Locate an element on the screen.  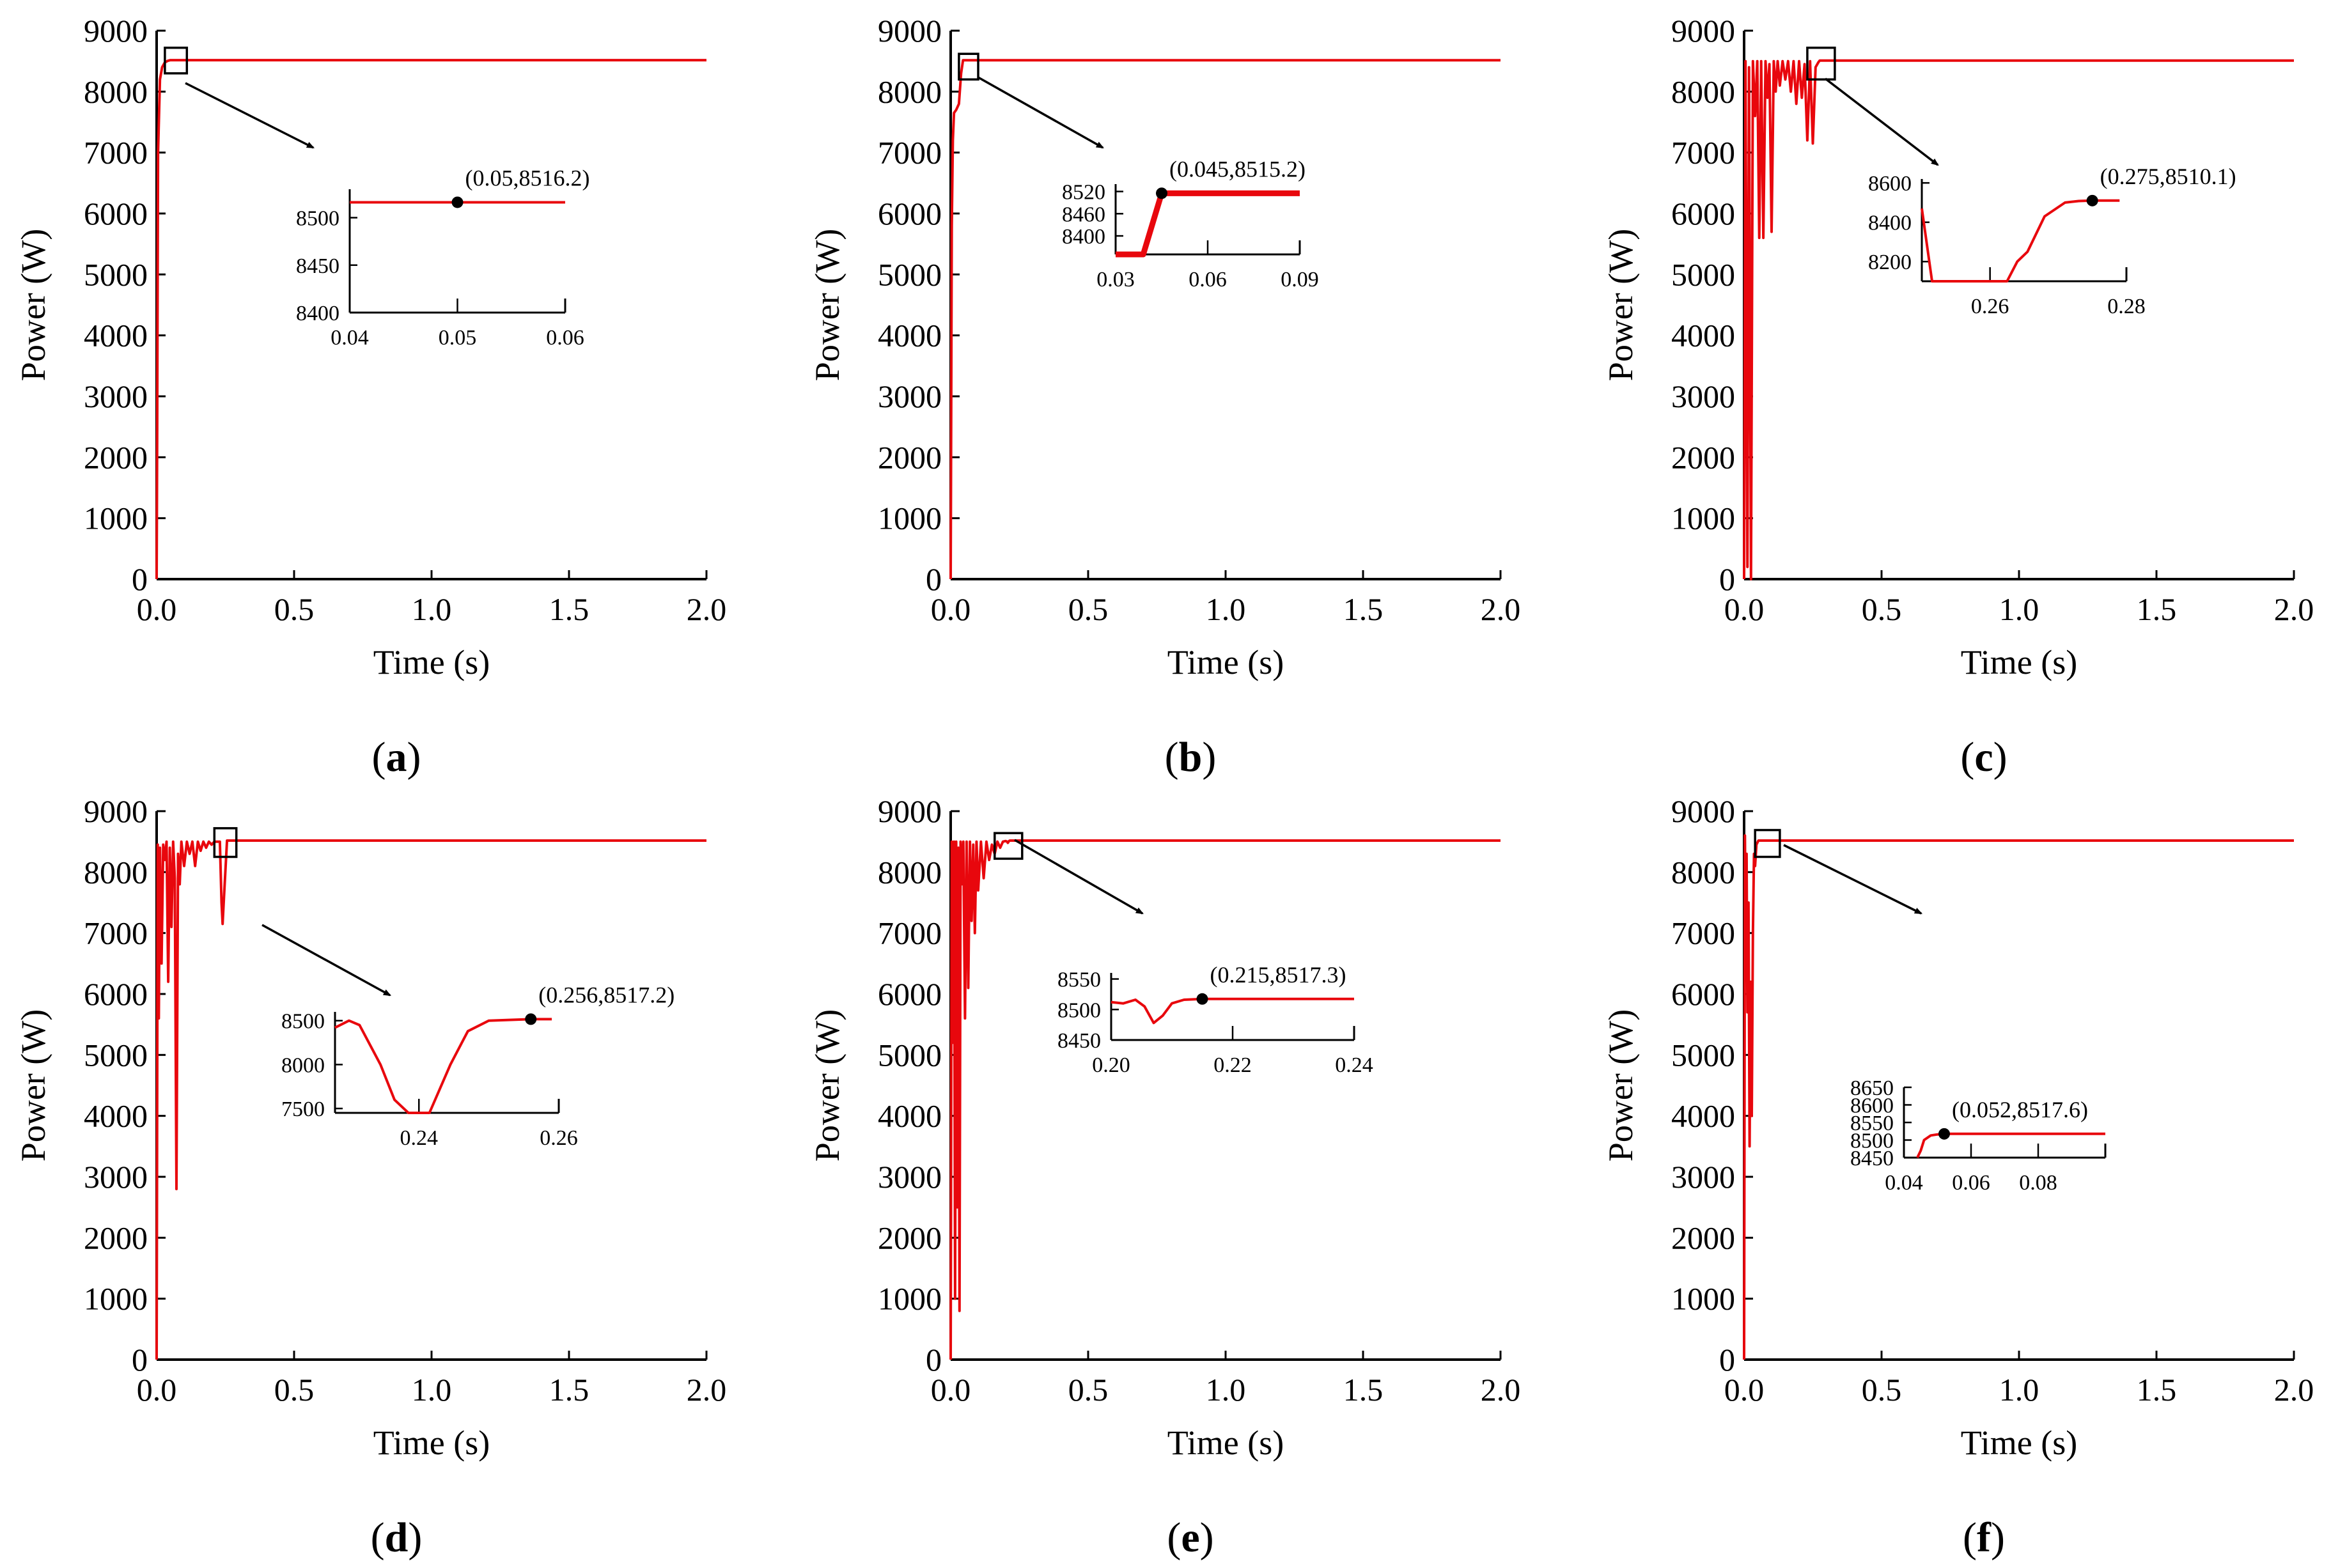
inset-annotation: (0.052,8517.6) is located at coordinates (2020, 1109).